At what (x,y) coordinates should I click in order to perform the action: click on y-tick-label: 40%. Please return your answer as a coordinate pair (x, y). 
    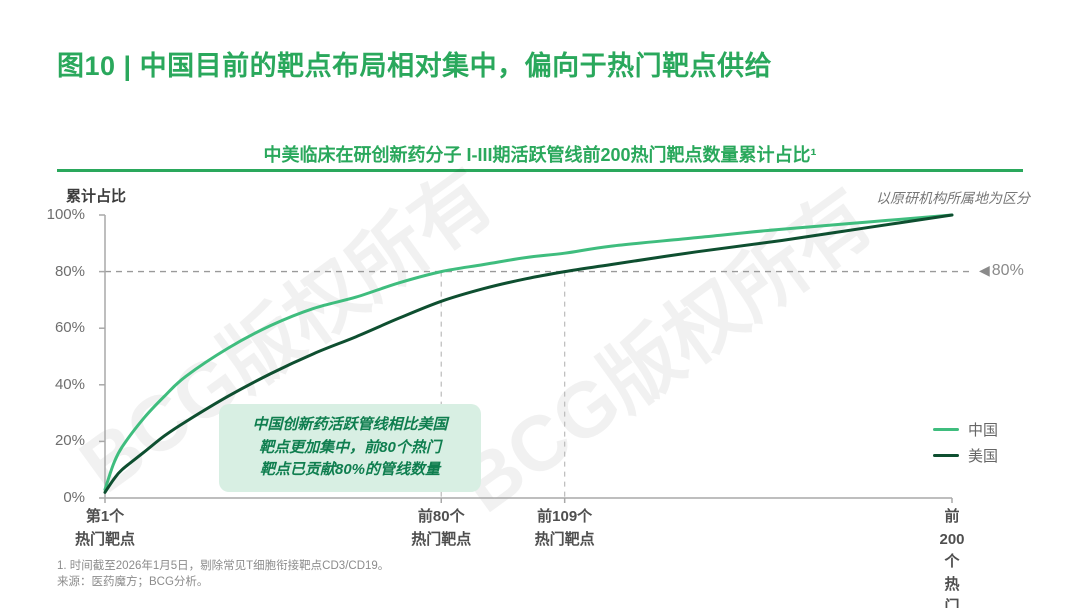
    Looking at the image, I should click on (69, 384).